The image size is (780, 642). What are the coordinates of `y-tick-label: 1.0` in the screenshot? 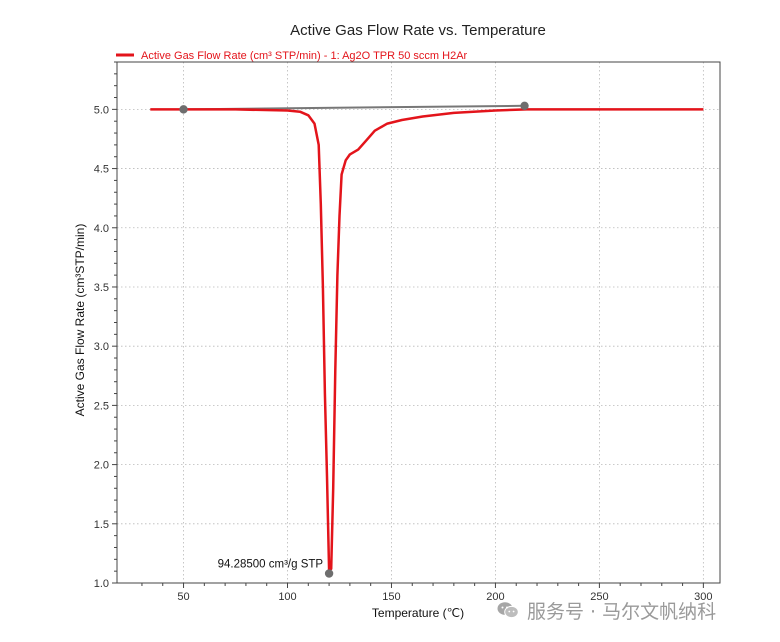 It's located at (101, 584).